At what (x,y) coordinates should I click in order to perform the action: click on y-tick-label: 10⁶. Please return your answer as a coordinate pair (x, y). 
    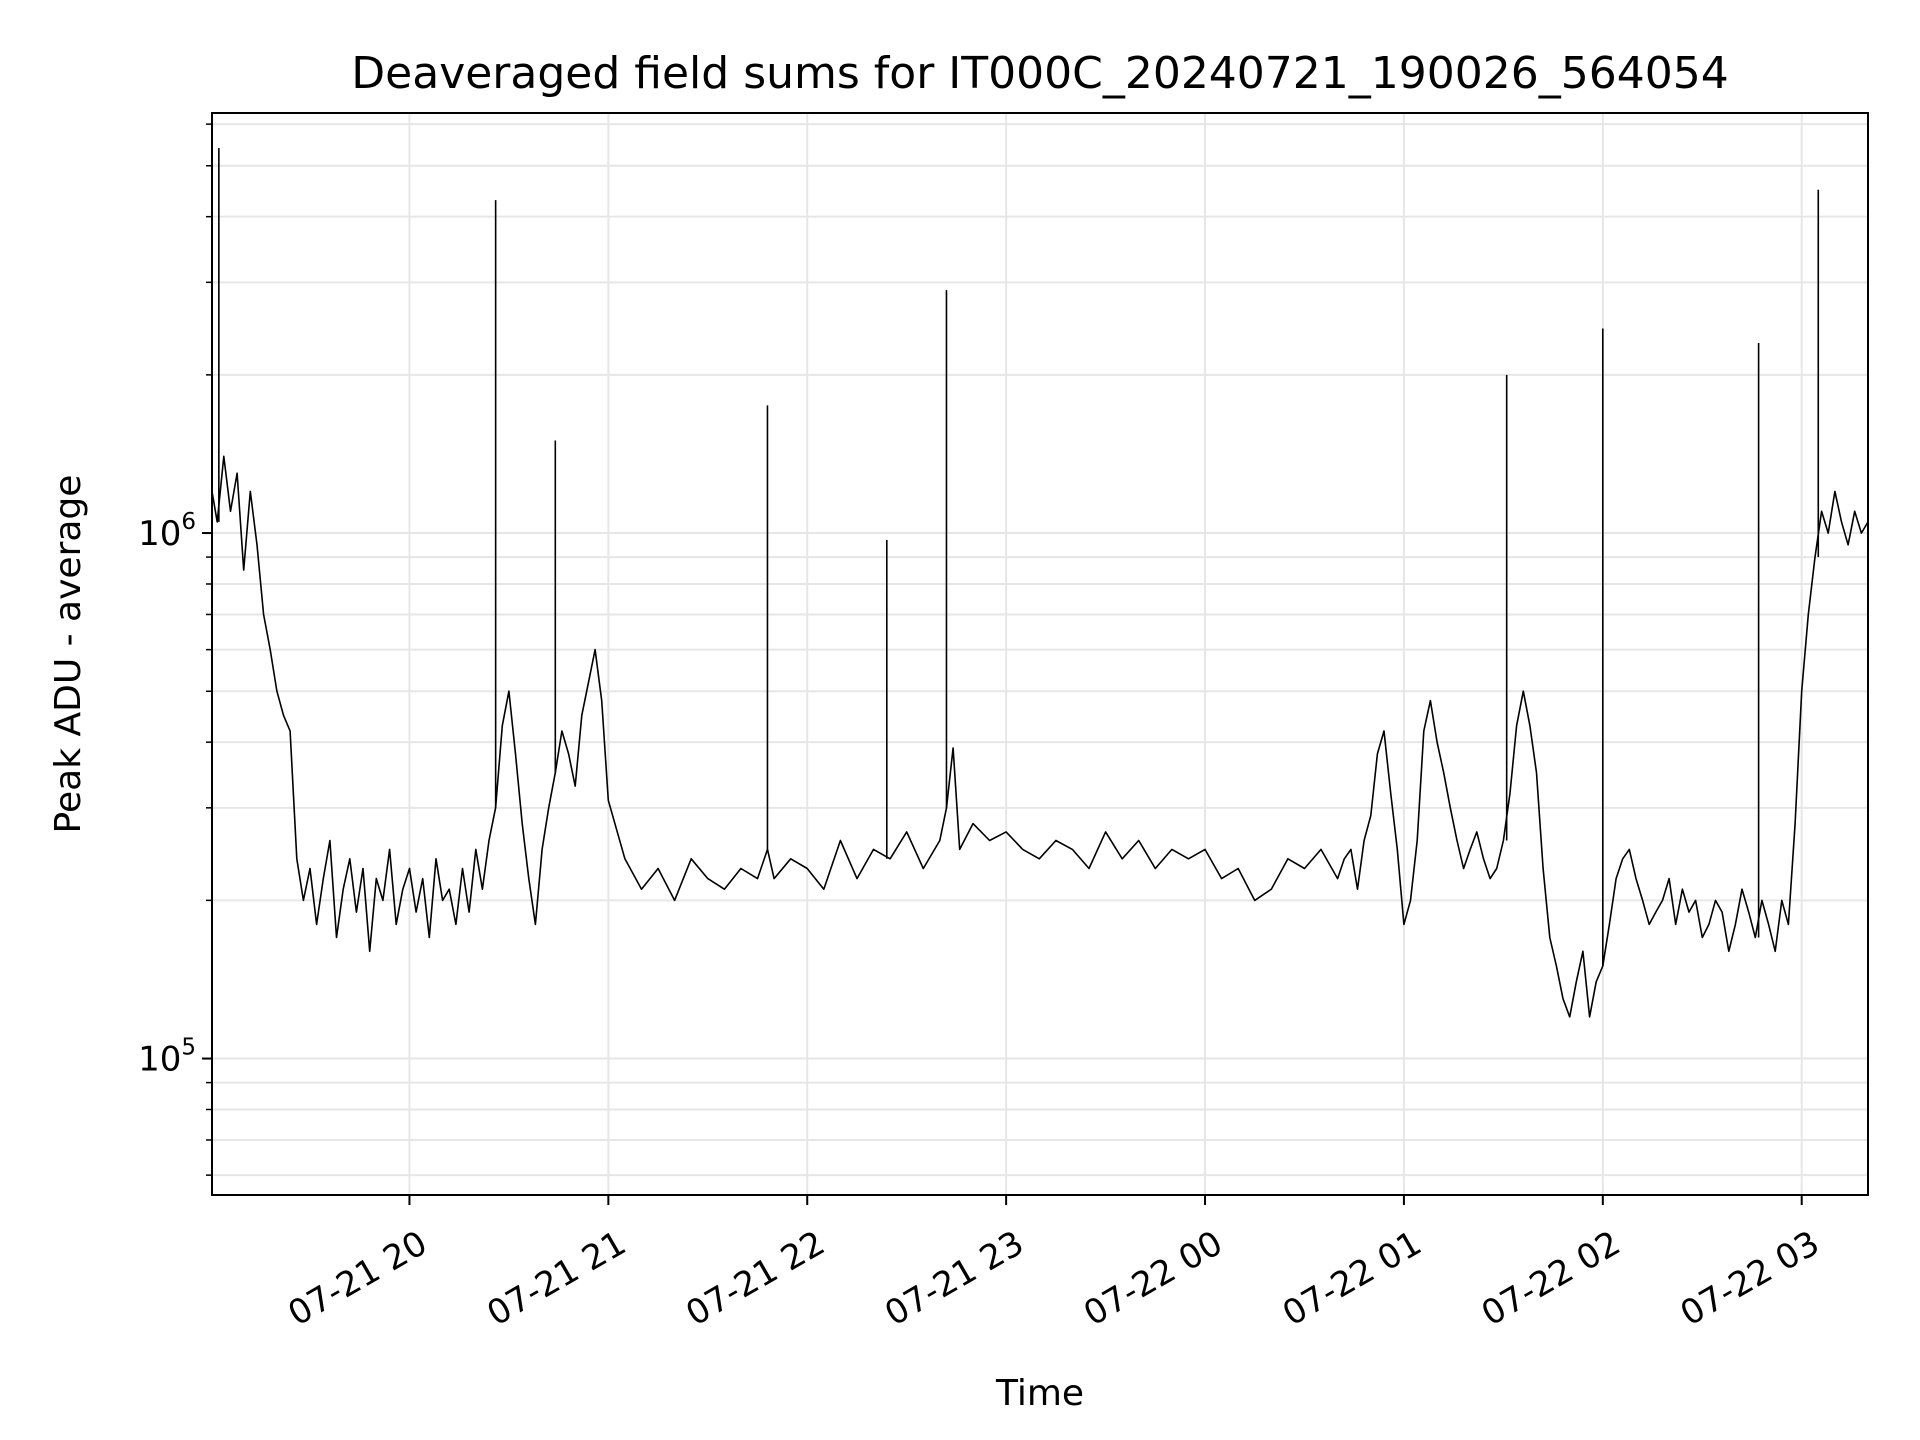
    Looking at the image, I should click on (167, 531).